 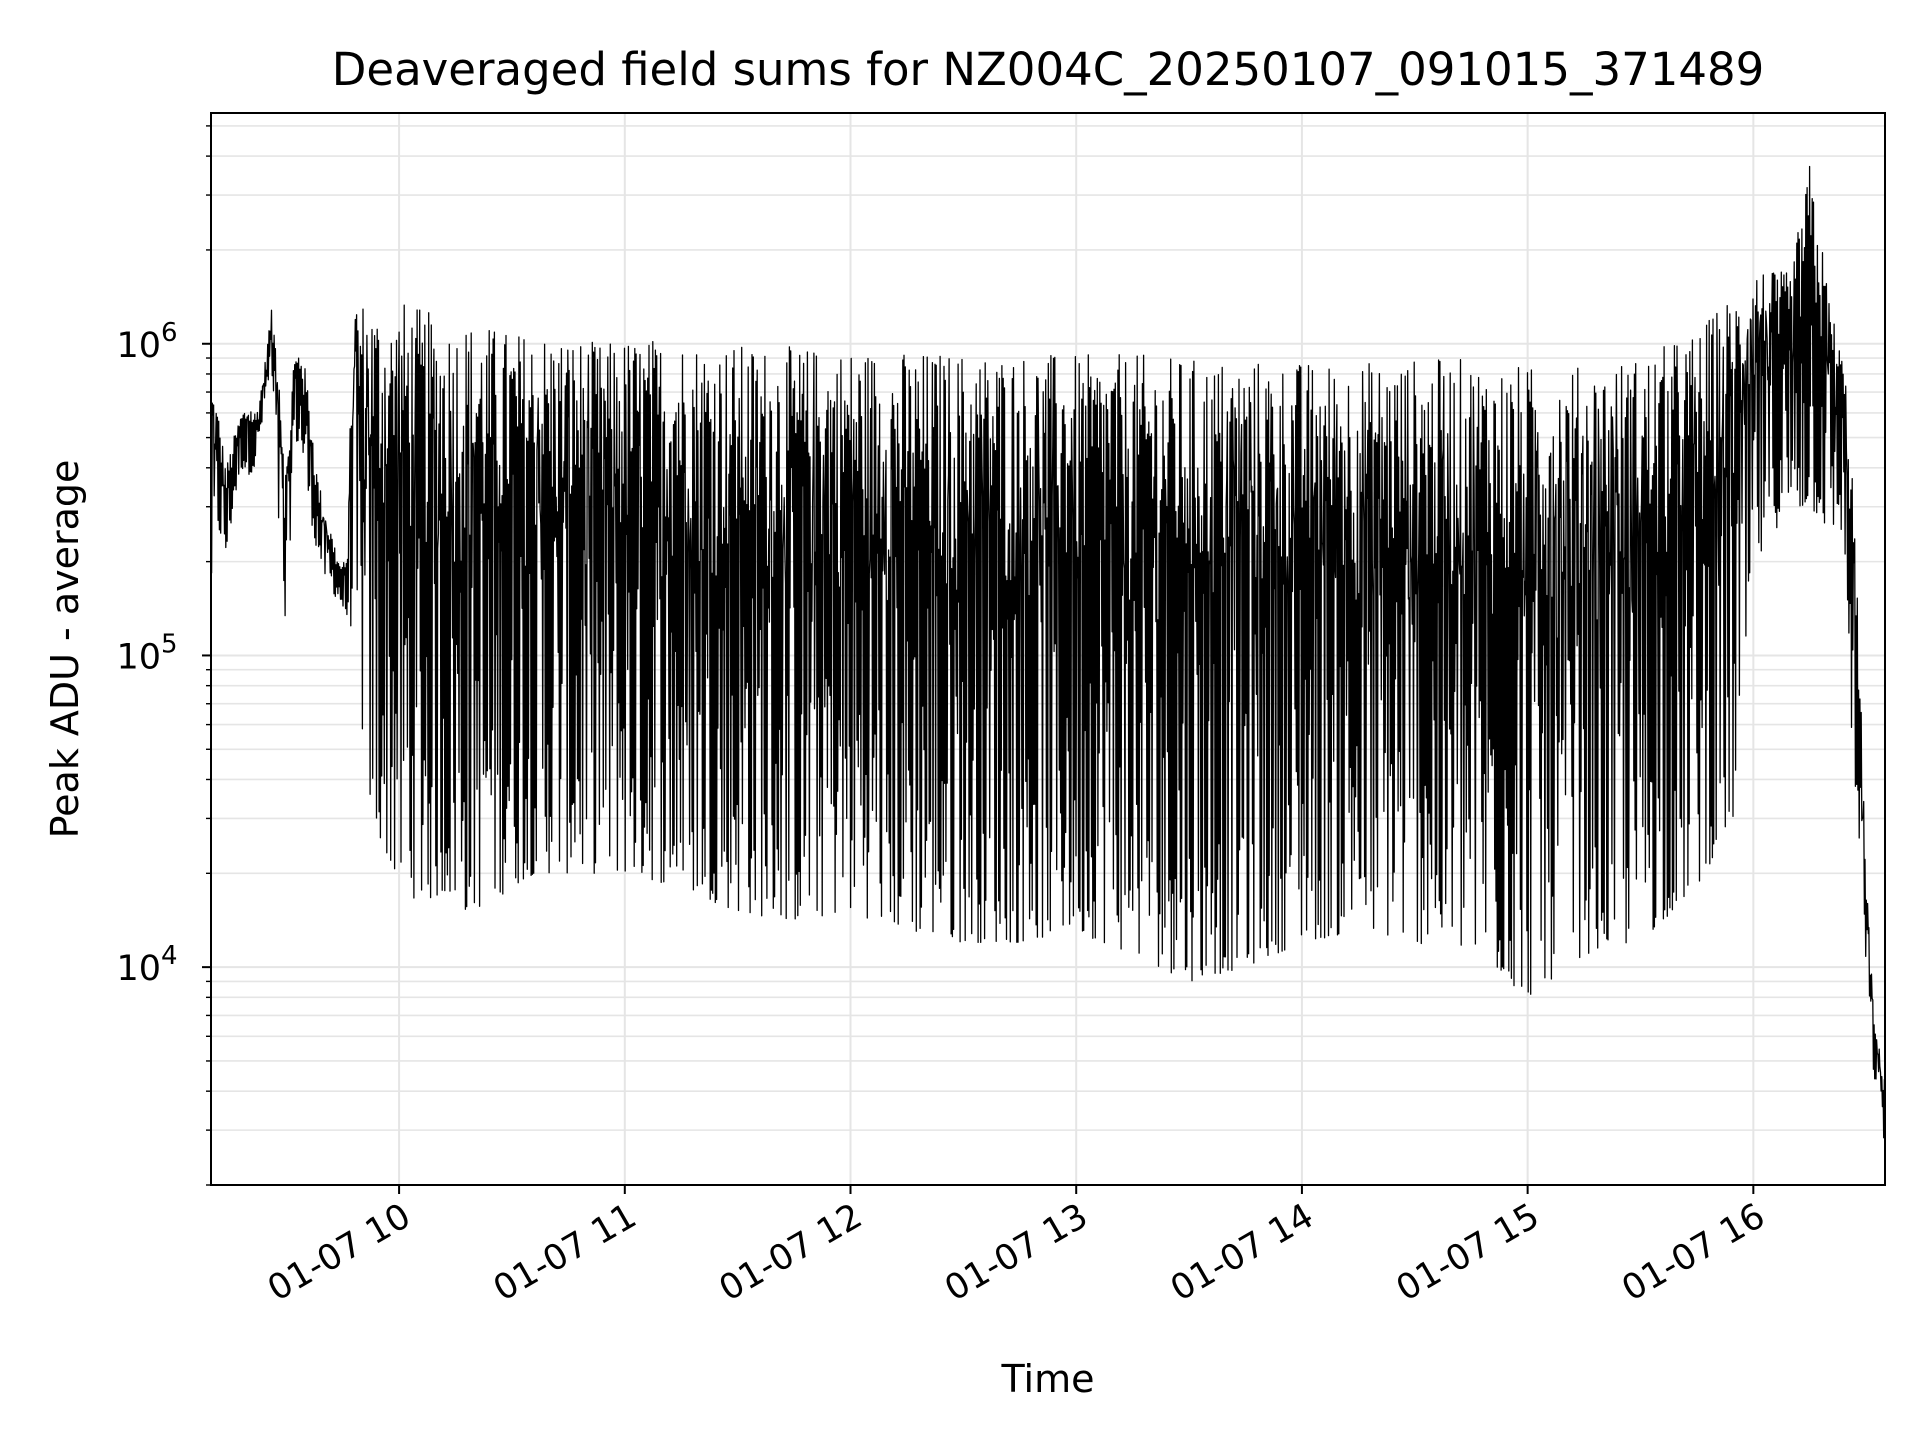 I want to click on y-tick-label: 10⁴, so click(x=146, y=965).